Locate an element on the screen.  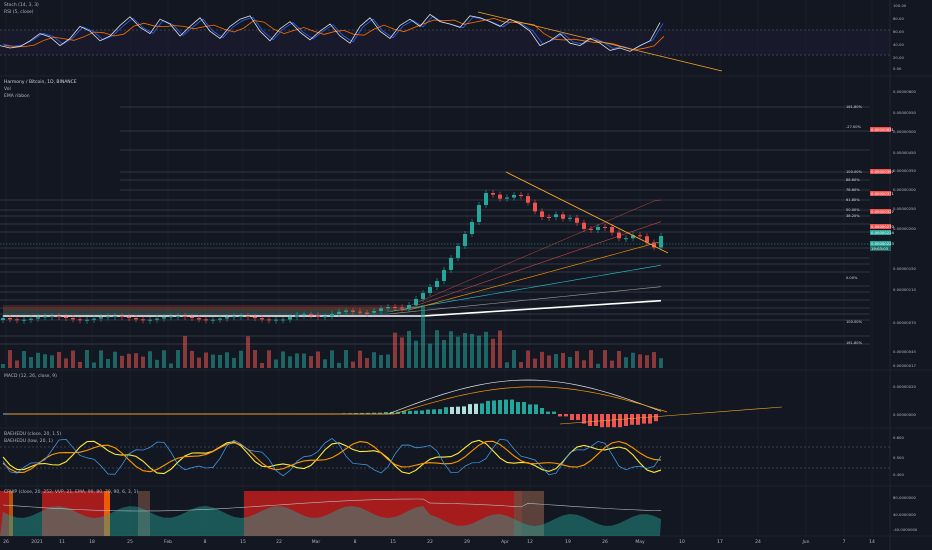
bb-blue-line is located at coordinates (332, 457).